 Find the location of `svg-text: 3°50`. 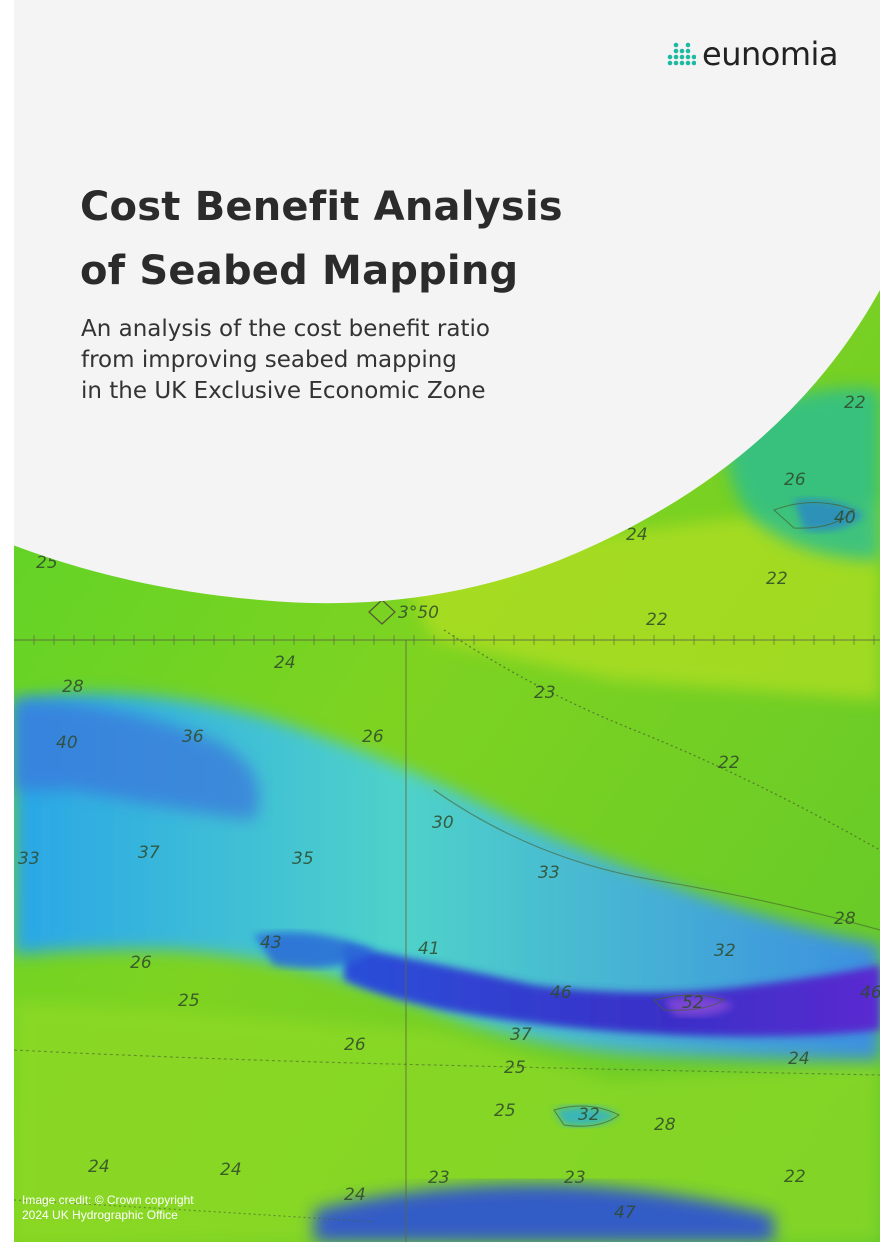

svg-text: 3°50 is located at coordinates (418, 613).